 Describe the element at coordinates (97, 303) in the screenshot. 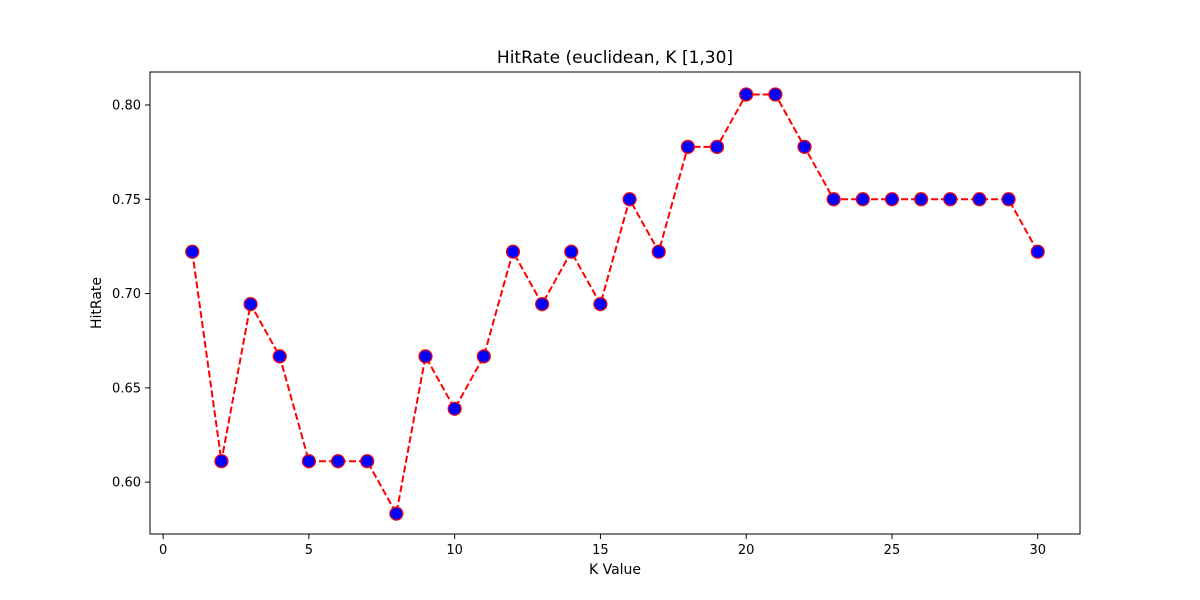

I see `y-axis-label: HitRate` at that location.